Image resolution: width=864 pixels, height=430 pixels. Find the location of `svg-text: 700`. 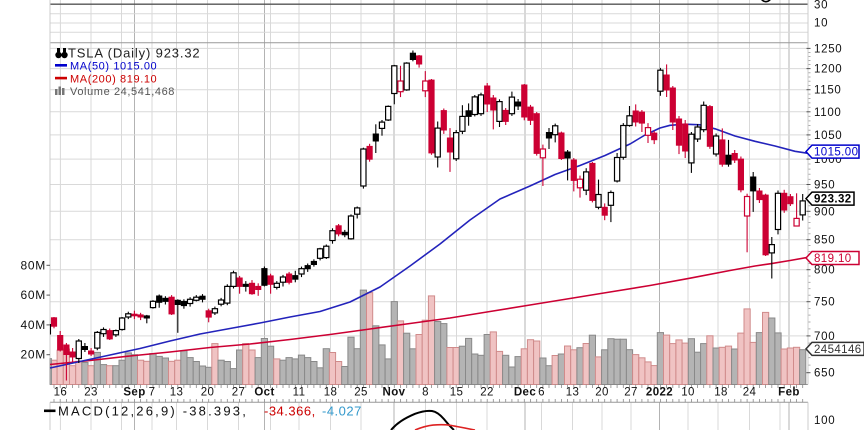

svg-text: 700 is located at coordinates (824, 337).